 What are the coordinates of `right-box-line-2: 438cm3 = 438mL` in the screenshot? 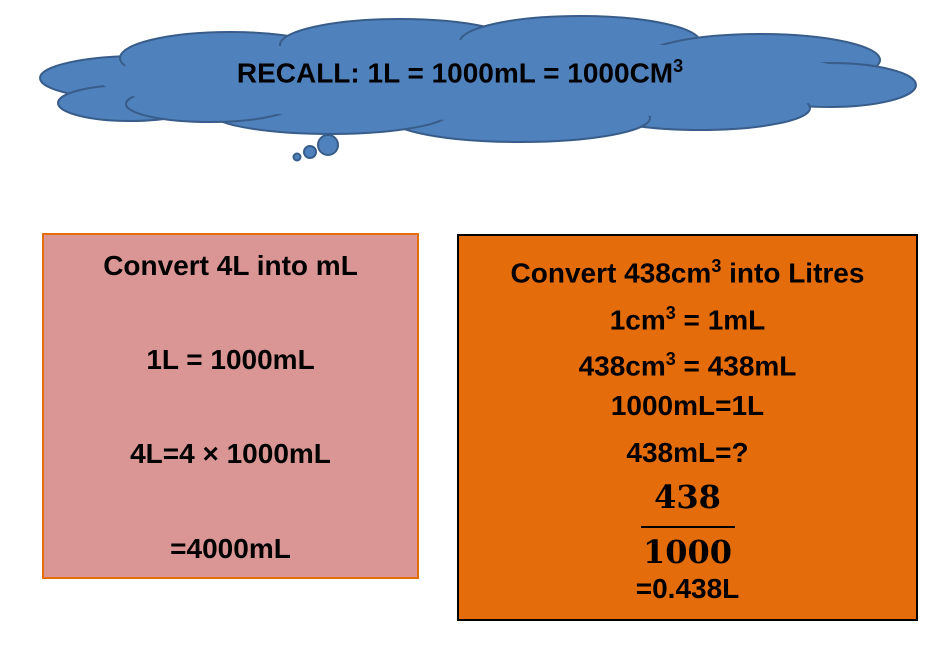 It's located at (687, 362).